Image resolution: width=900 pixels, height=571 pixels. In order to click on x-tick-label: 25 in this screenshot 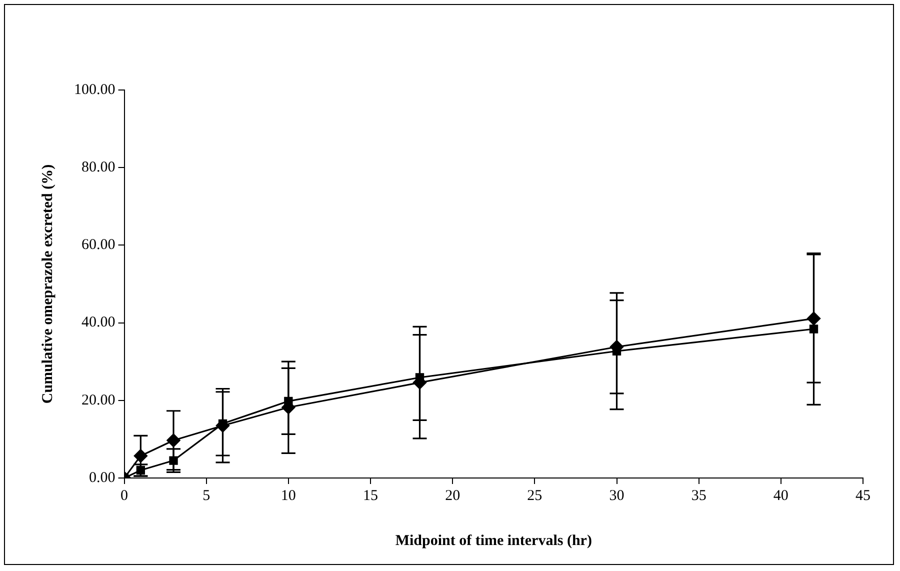, I will do `click(534, 496)`.